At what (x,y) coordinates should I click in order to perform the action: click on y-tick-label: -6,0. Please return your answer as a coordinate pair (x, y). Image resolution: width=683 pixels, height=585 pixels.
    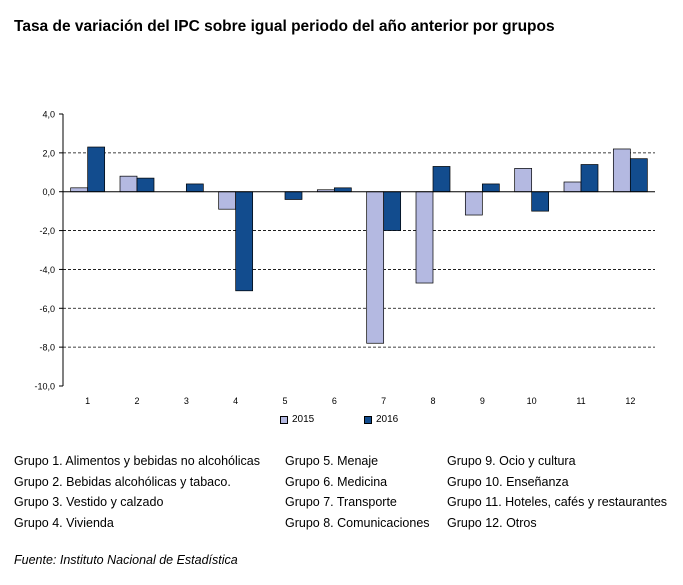
    Looking at the image, I should click on (47, 309).